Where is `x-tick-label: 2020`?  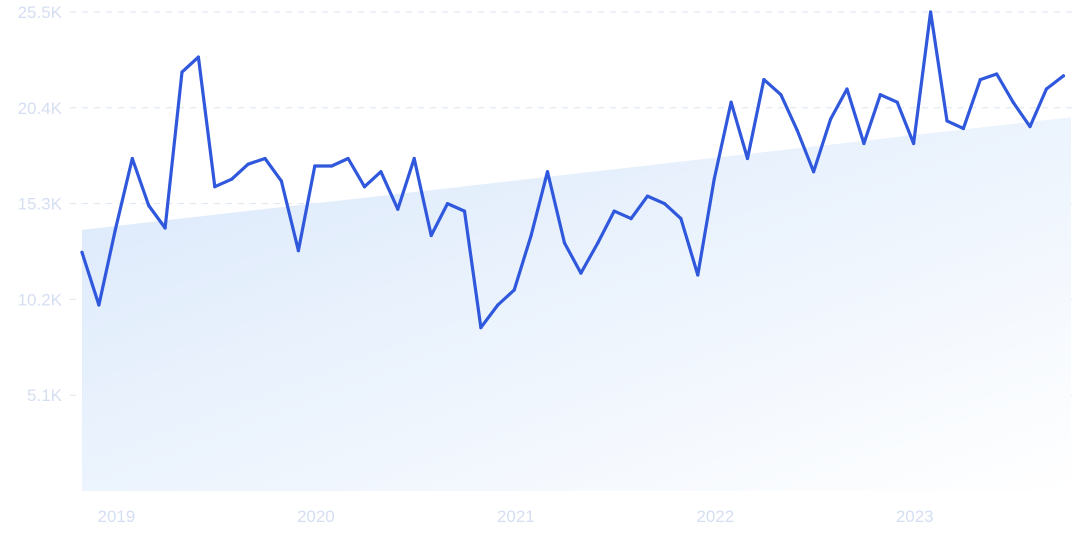 x-tick-label: 2020 is located at coordinates (316, 516).